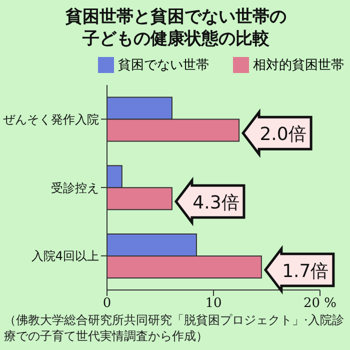 Image resolution: width=350 pixels, height=350 pixels. I want to click on chart-title: 貧困世帯と貧困でない世帯の子どもの健康状態の比較, so click(176, 28).